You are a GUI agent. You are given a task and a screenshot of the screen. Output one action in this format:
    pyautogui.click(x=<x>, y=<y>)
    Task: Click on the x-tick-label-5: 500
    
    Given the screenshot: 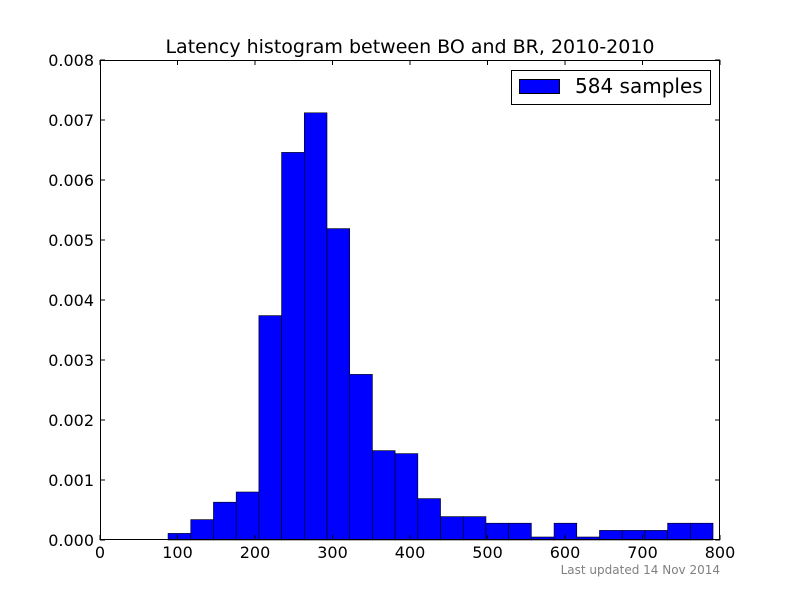 What is the action you would take?
    pyautogui.click(x=487, y=552)
    